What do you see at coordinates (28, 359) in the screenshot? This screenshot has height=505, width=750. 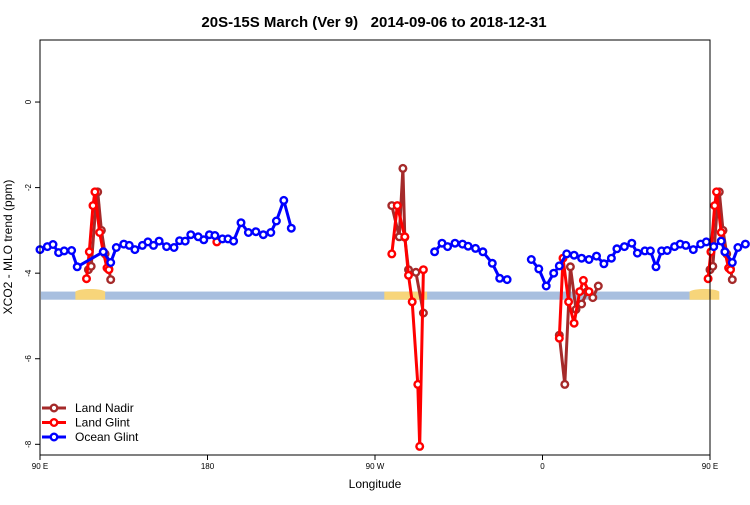 I see `y-tick-label: -6` at bounding box center [28, 359].